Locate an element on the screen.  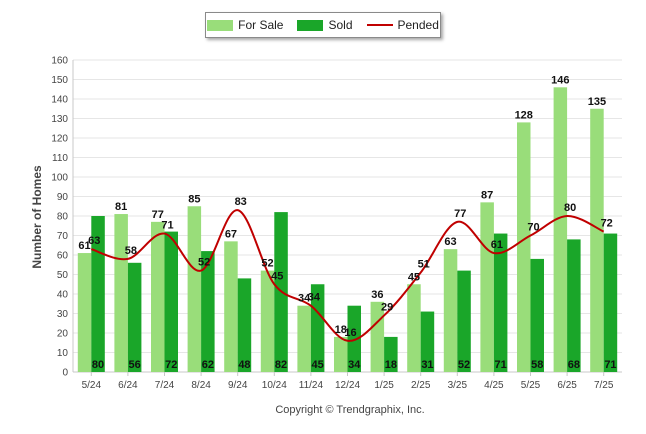
y-tick-label: 60 is located at coordinates (63, 256).